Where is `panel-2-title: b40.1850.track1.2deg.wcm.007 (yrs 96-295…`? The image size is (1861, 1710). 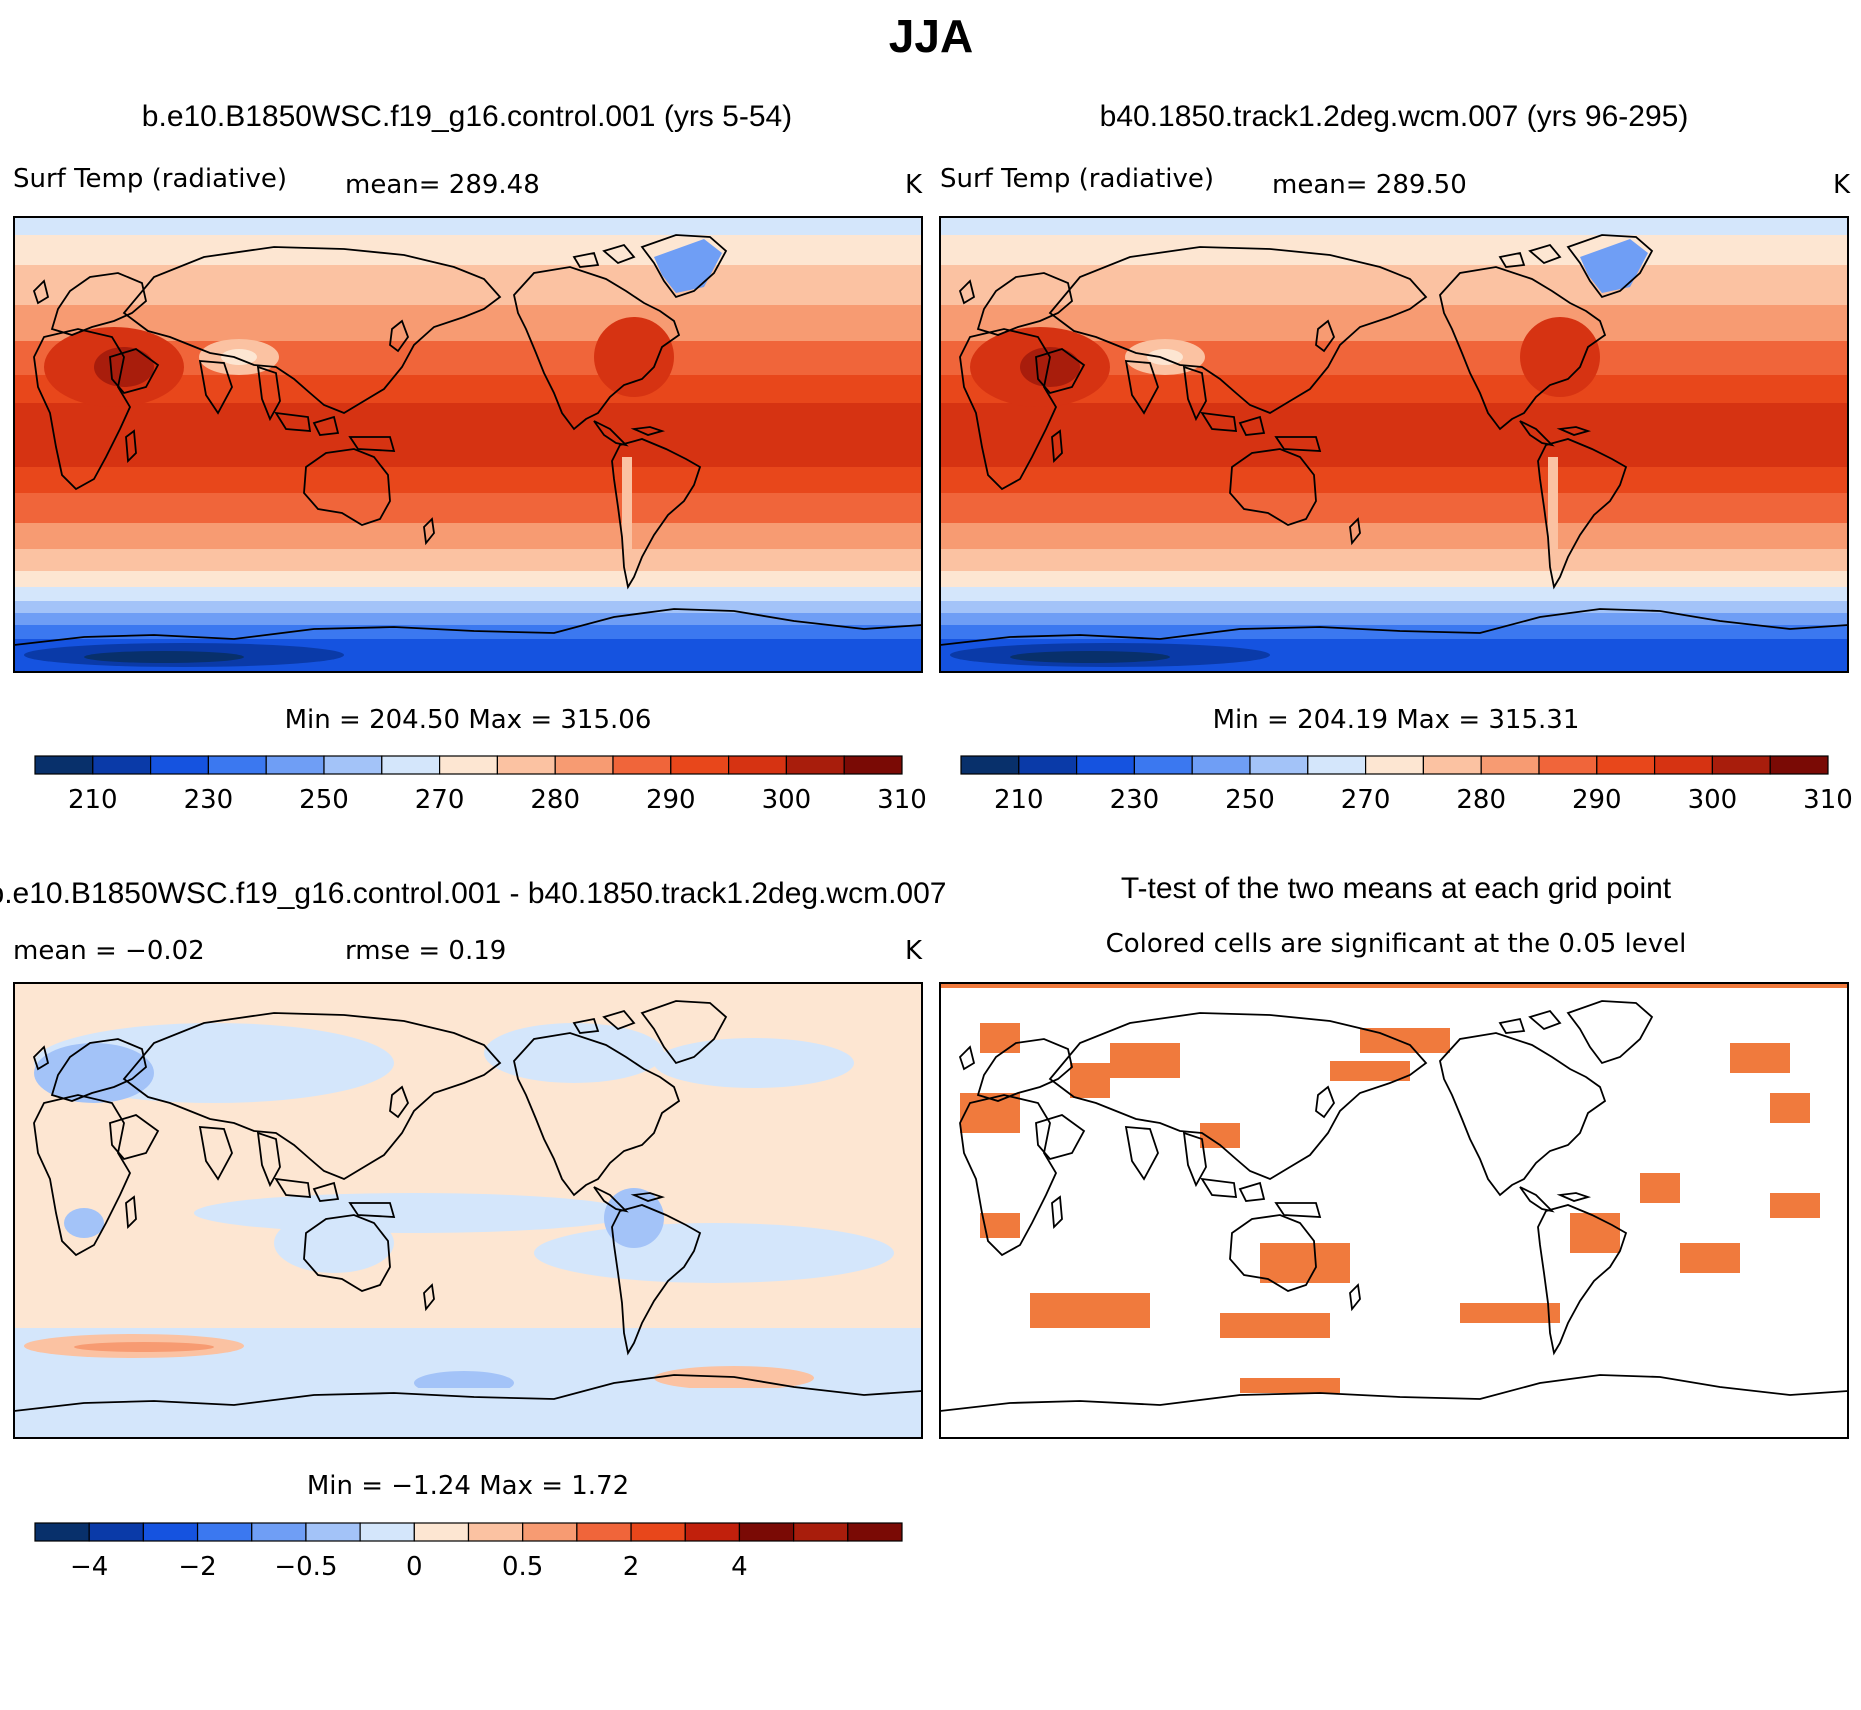 panel-2-title: b40.1850.track1.2deg.wcm.007 (yrs 96-295… is located at coordinates (1394, 116).